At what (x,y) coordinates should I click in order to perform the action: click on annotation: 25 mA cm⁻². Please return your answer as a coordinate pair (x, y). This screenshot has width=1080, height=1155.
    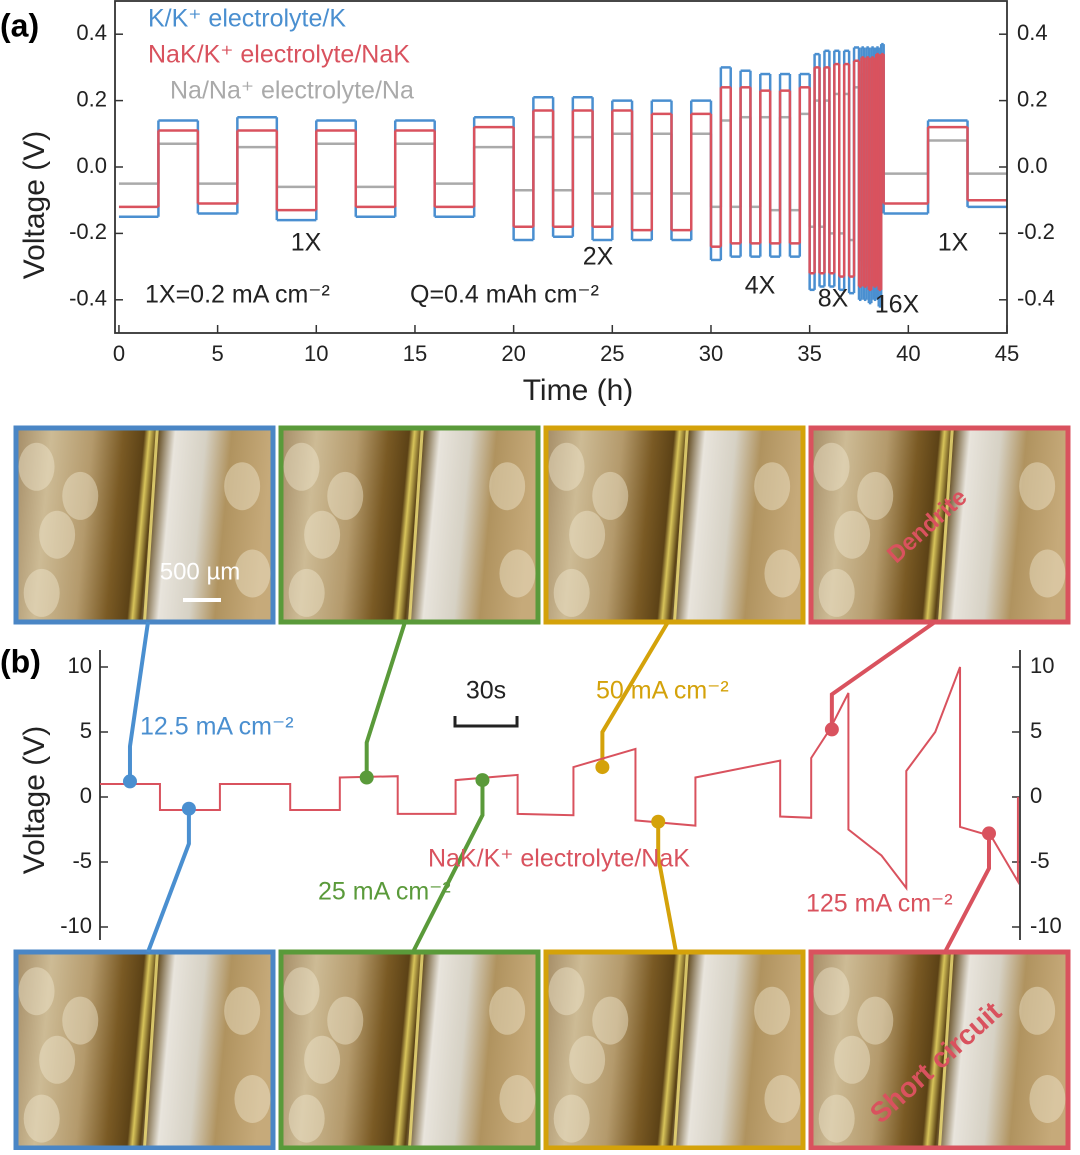
    Looking at the image, I should click on (384, 892).